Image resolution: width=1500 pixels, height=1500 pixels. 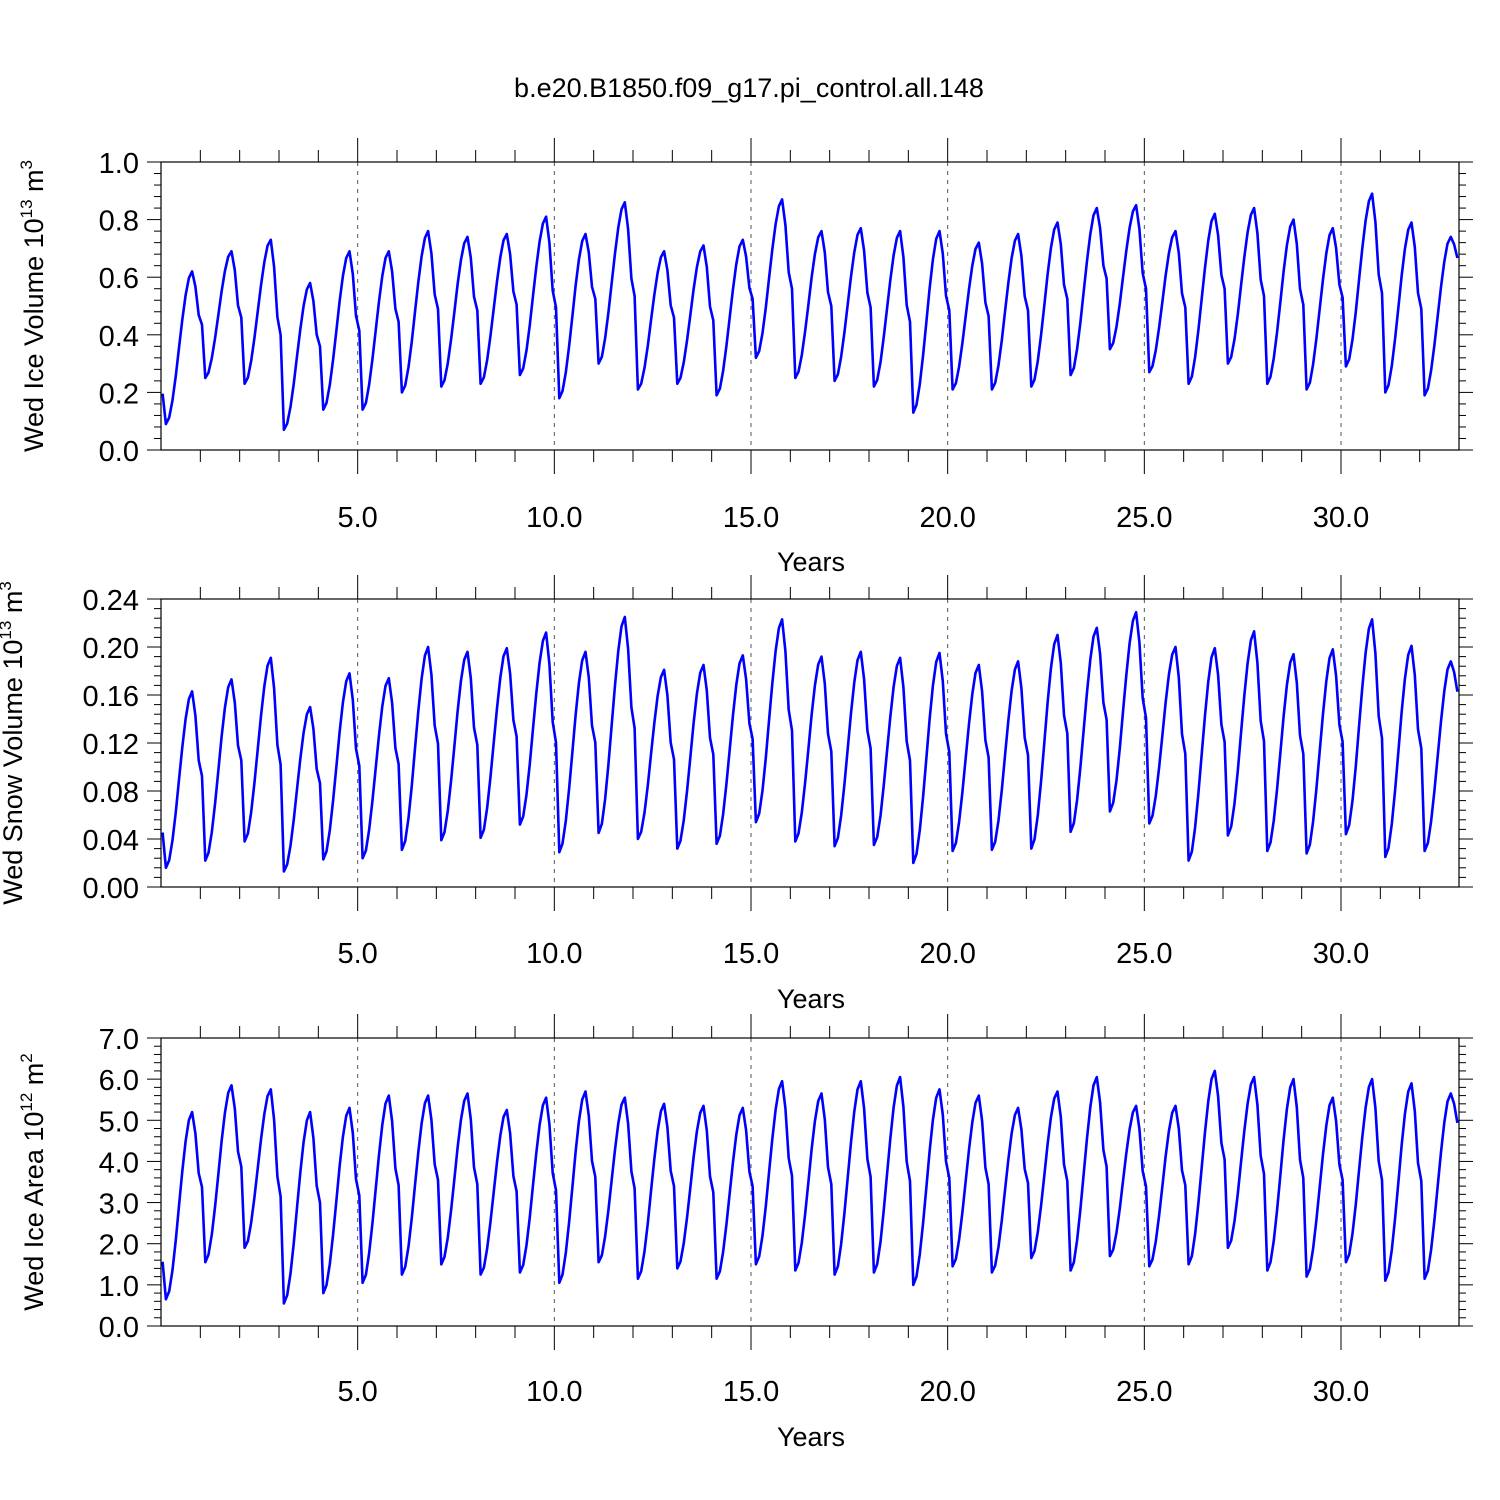 What do you see at coordinates (111, 841) in the screenshot?
I see `y-tick-label: 0.04` at bounding box center [111, 841].